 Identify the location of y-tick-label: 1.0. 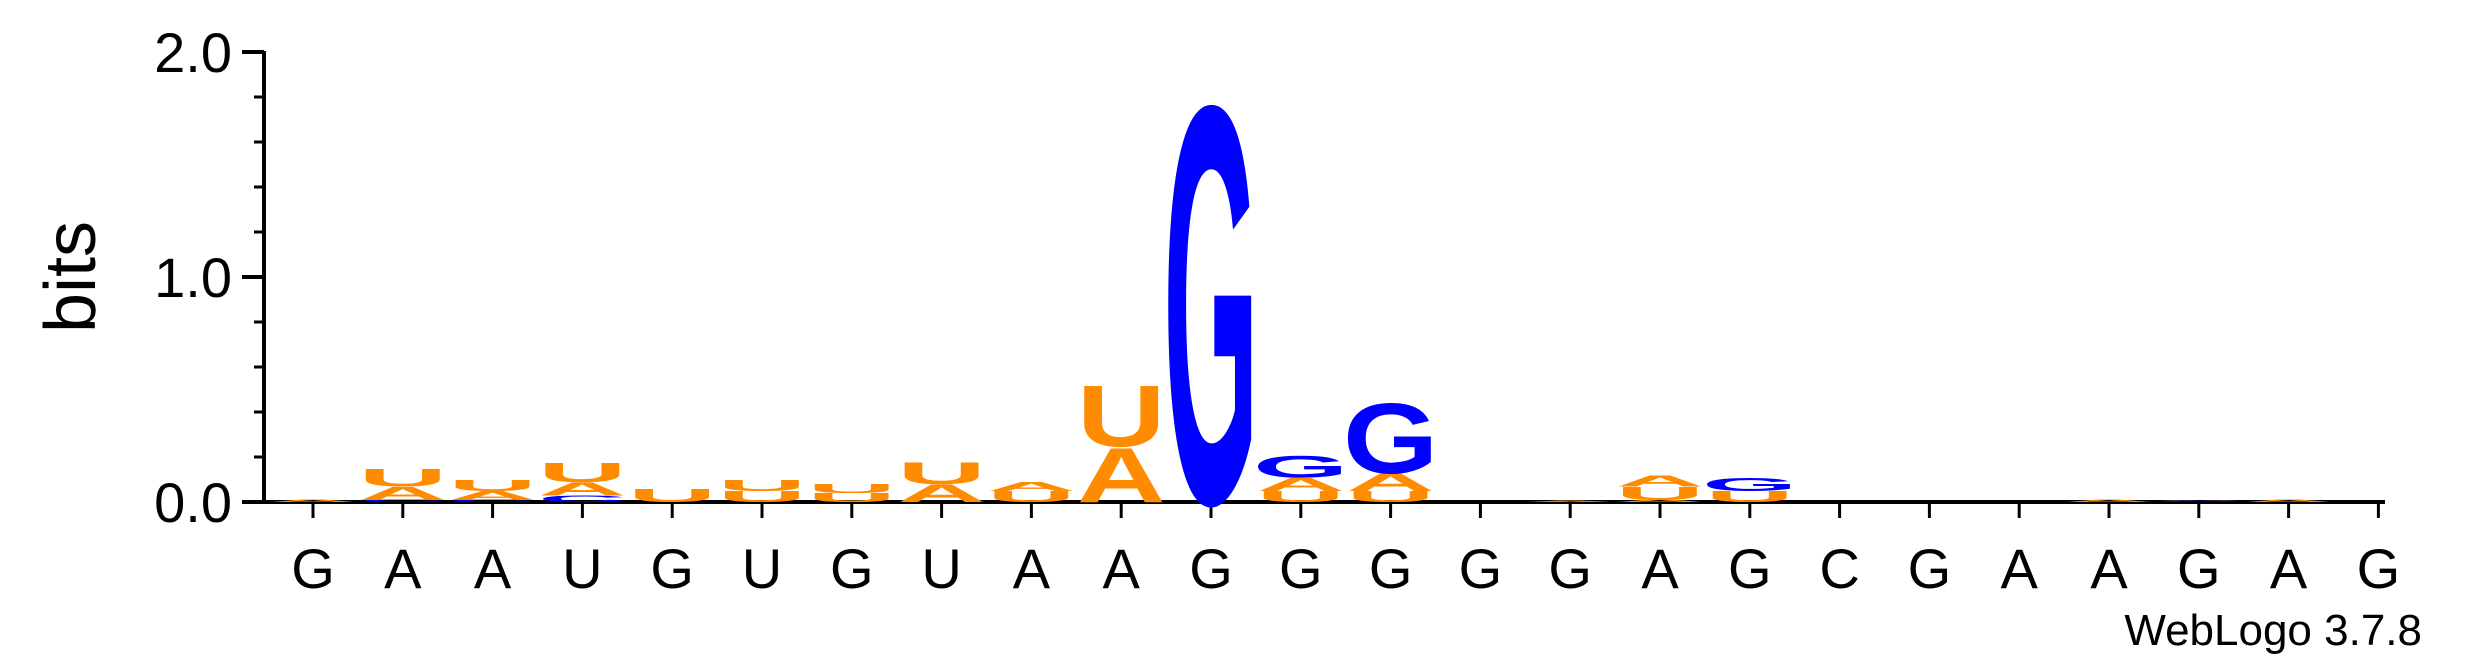
(193, 277).